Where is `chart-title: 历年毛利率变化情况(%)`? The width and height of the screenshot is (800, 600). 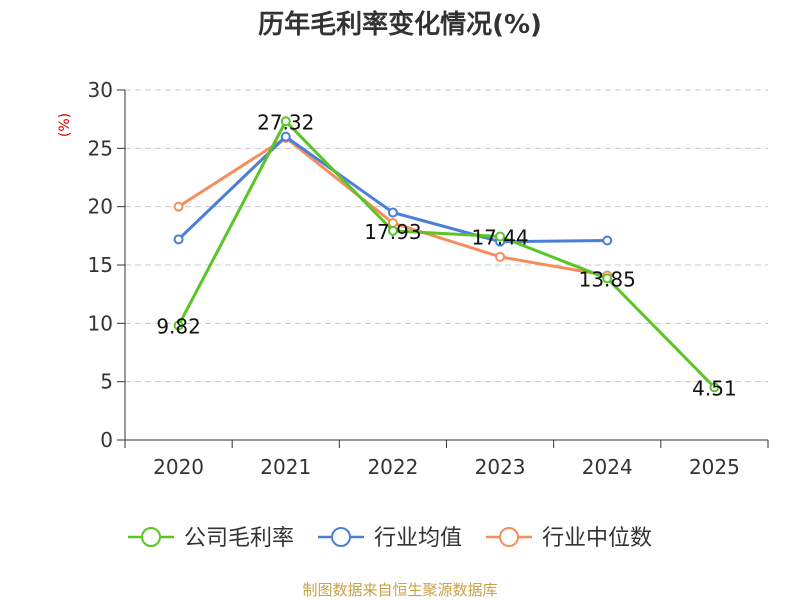
chart-title: 历年毛利率变化情况(%) is located at coordinates (400, 24).